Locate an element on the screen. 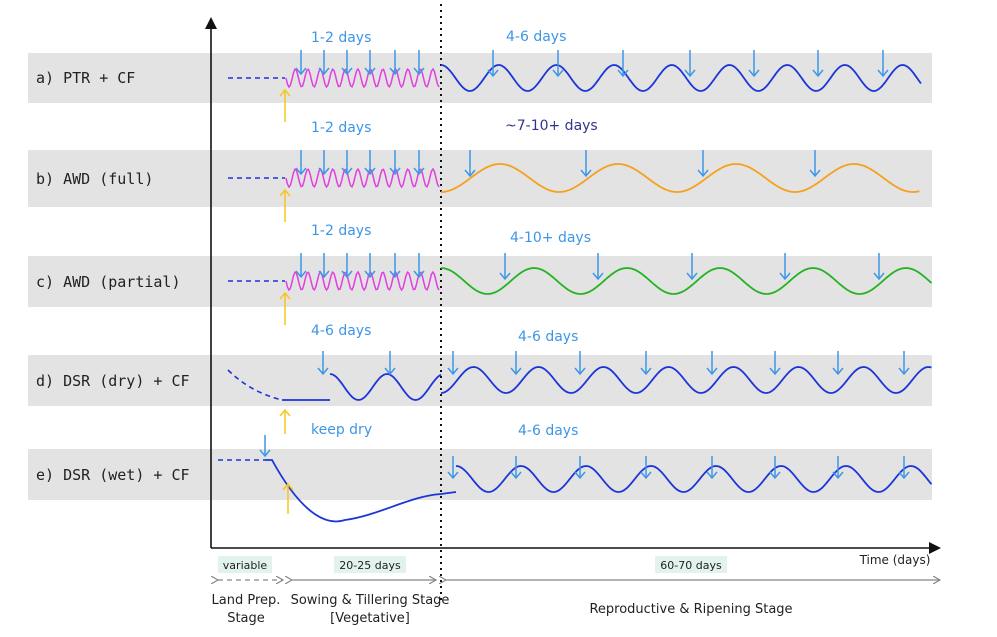  y-axis-arrowhead is located at coordinates (211, 23).